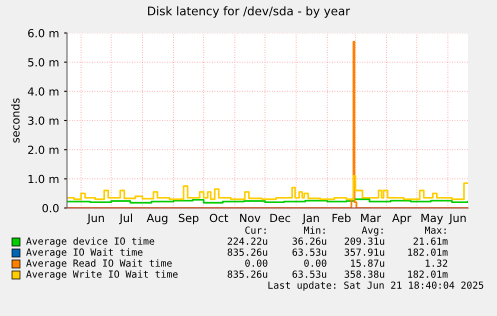 This screenshot has width=497, height=316. Describe the element at coordinates (431, 241) in the screenshot. I see `text: 21.61m` at that location.